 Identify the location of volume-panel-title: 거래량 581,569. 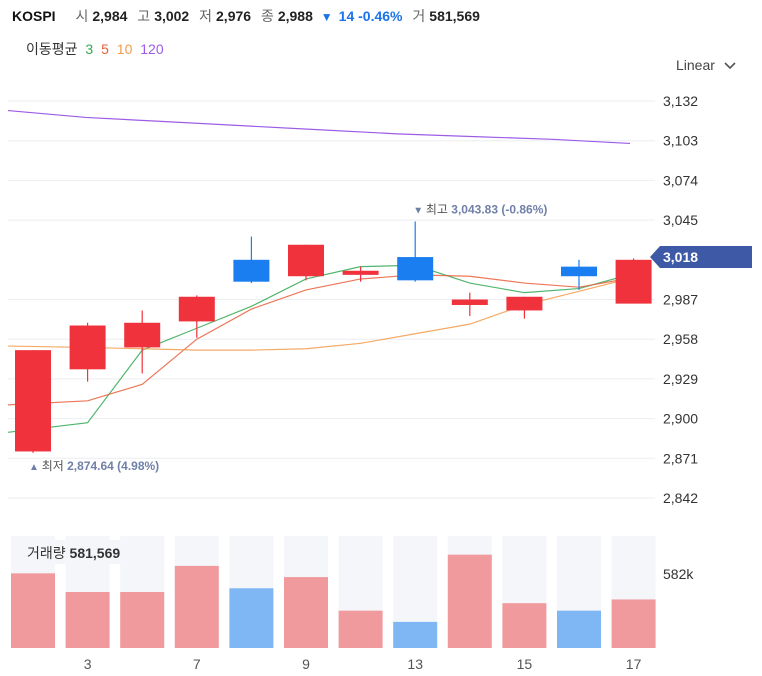
(73, 553).